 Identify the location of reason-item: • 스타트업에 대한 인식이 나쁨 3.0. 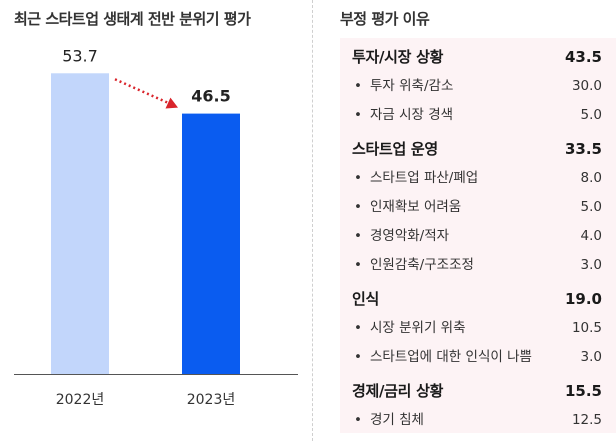
(478, 357).